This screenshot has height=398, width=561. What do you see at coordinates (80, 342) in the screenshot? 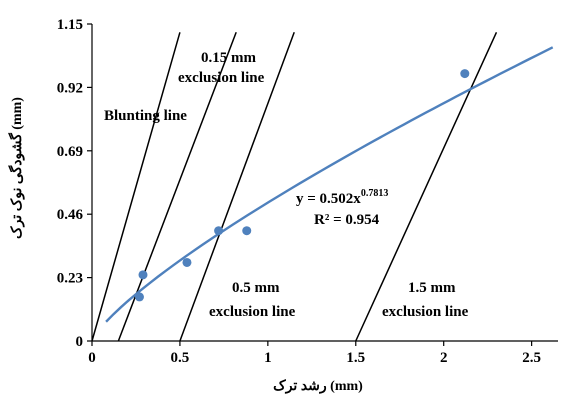
I see `y-tick-label: 0` at bounding box center [80, 342].